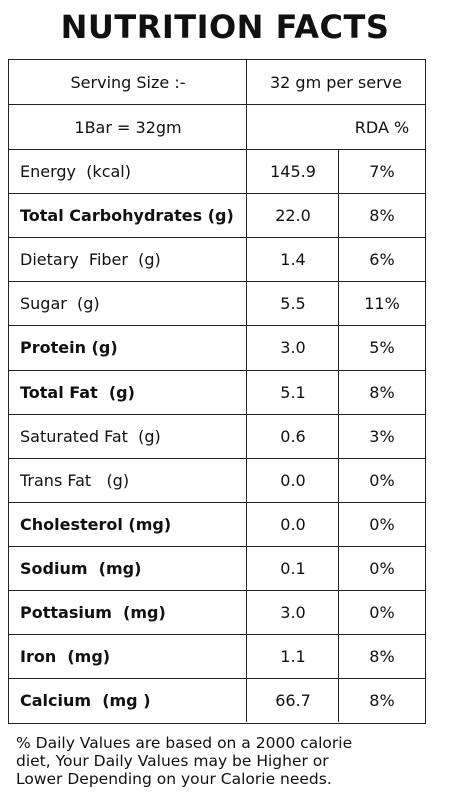  Describe the element at coordinates (335, 82) in the screenshot. I see `serving-size-value: 32 gm per serve` at that location.